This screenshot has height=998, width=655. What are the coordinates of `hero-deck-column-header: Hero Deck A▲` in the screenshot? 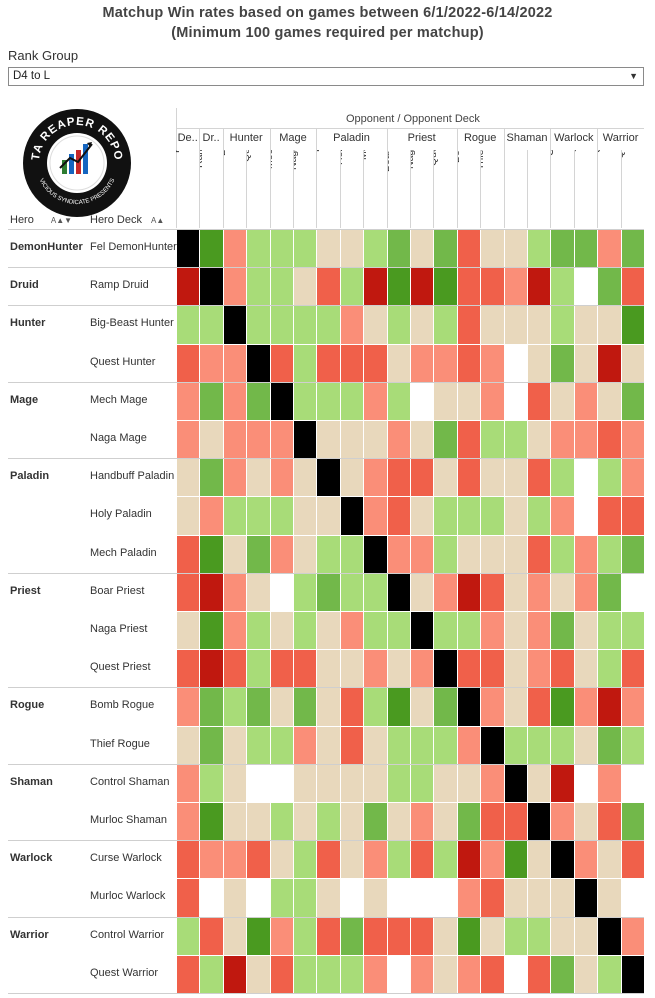 It's located at (127, 220).